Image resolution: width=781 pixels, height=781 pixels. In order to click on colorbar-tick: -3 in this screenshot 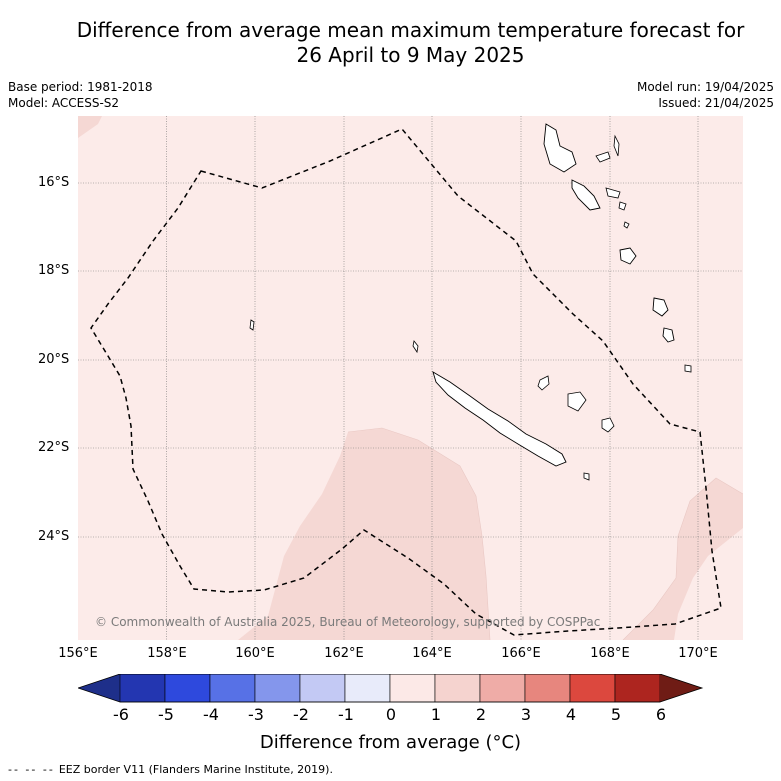, I will do `click(256, 714)`.